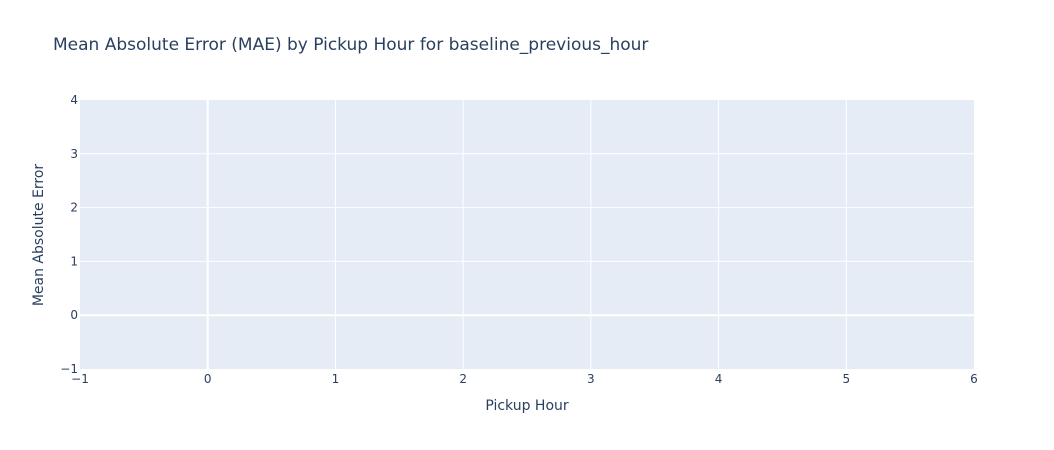 This screenshot has width=1054, height=450. Describe the element at coordinates (336, 379) in the screenshot. I see `x-tick-label: 1` at that location.